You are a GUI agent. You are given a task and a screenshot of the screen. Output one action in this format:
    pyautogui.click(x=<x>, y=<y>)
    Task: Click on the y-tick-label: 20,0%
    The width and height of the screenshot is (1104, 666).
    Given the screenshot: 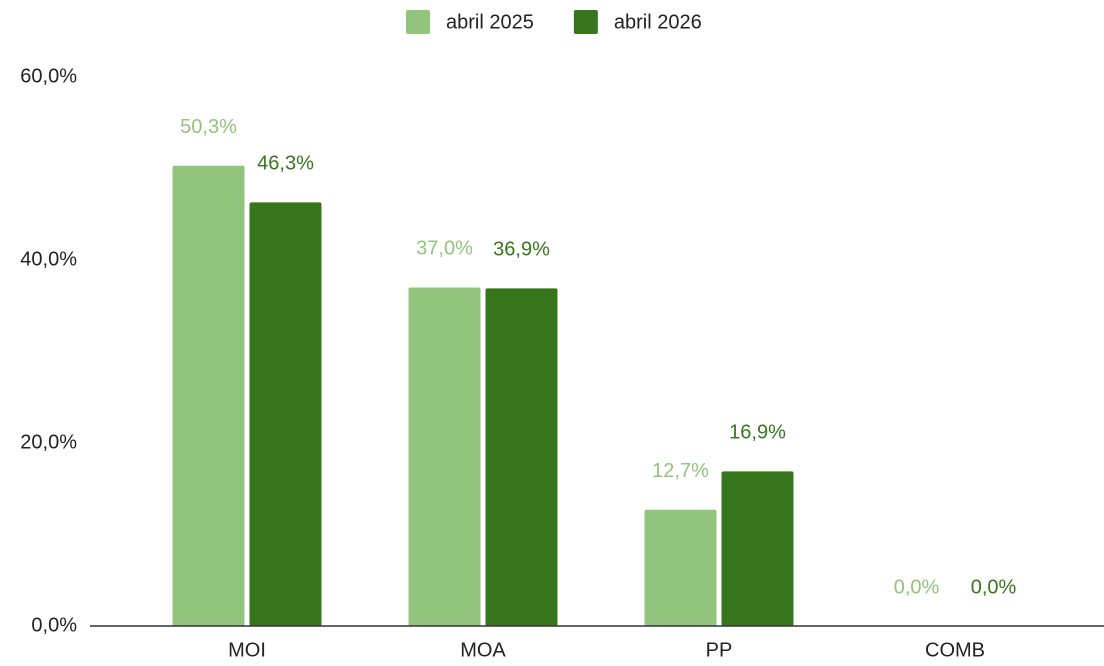 What is the action you would take?
    pyautogui.click(x=48, y=442)
    